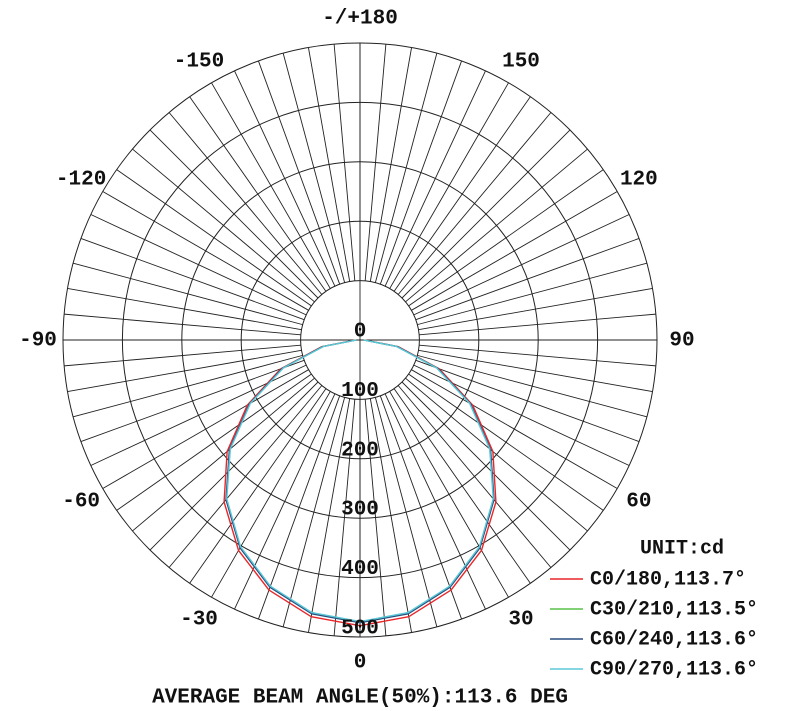 Image resolution: width=794 pixels, height=711 pixels. Describe the element at coordinates (199, 62) in the screenshot. I see `angle-tick-label: -150` at that location.